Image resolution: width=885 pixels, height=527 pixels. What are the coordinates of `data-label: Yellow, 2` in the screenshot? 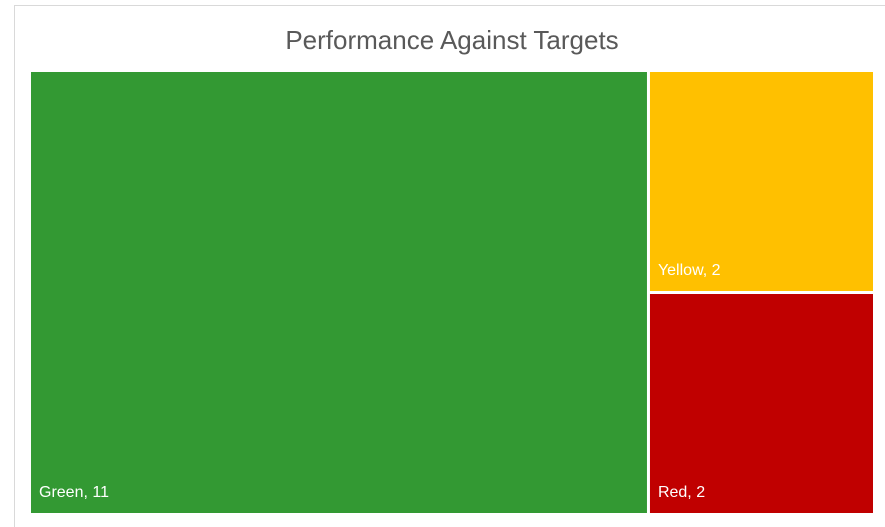 It's located at (689, 270).